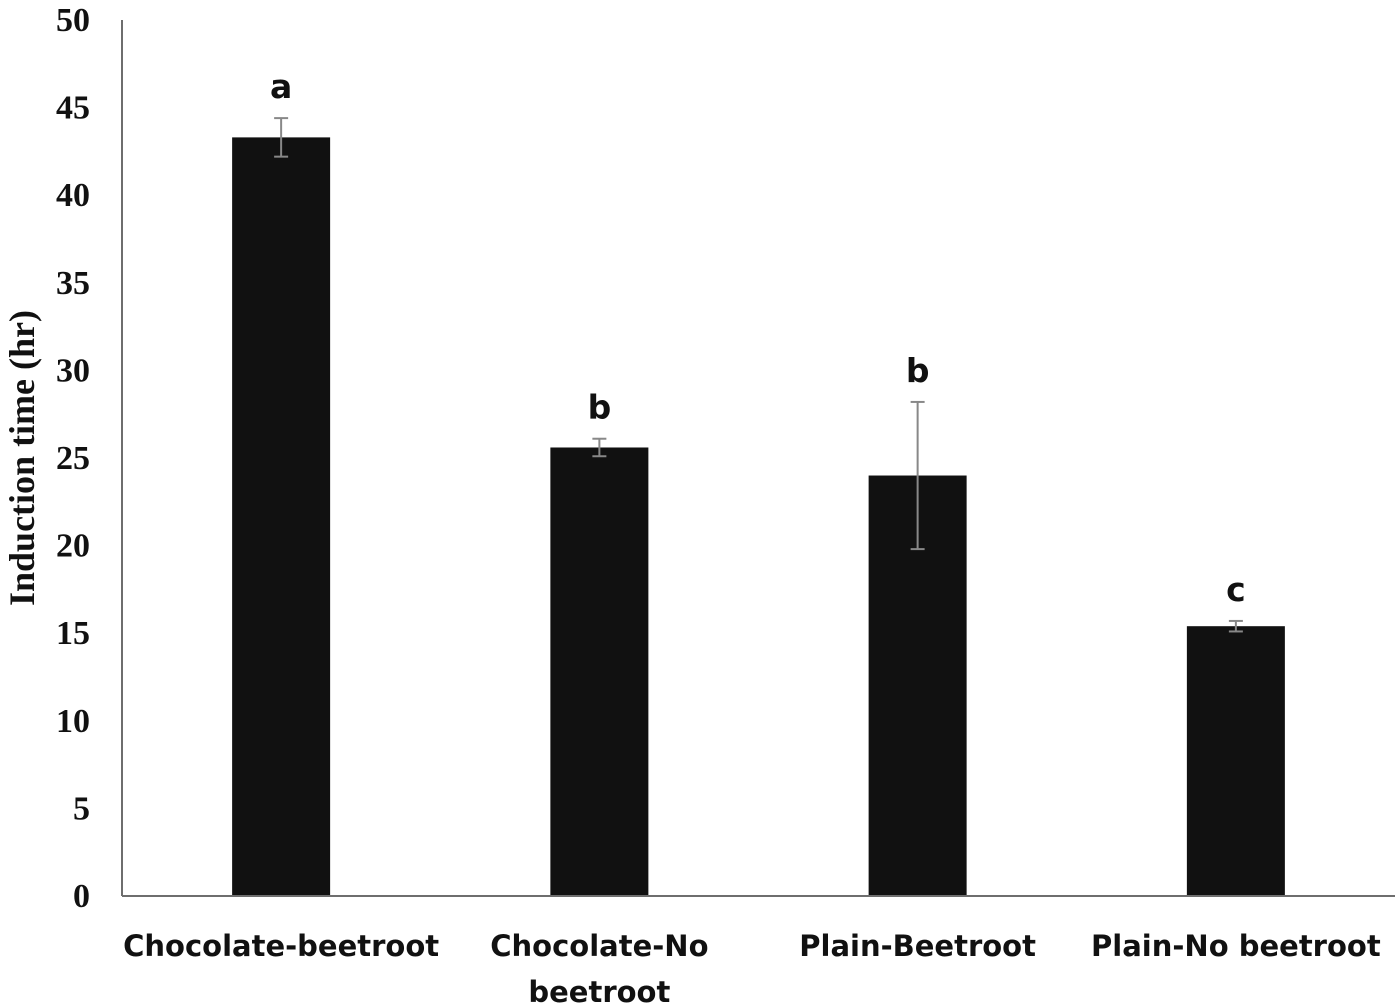  What do you see at coordinates (281, 86) in the screenshot?
I see `significance-letter: a` at bounding box center [281, 86].